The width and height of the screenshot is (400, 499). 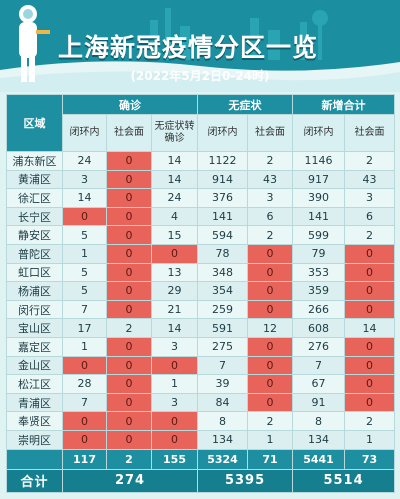 I want to click on header-row-groups: 区域 确诊 无症状 新增合计, so click(x=201, y=123).